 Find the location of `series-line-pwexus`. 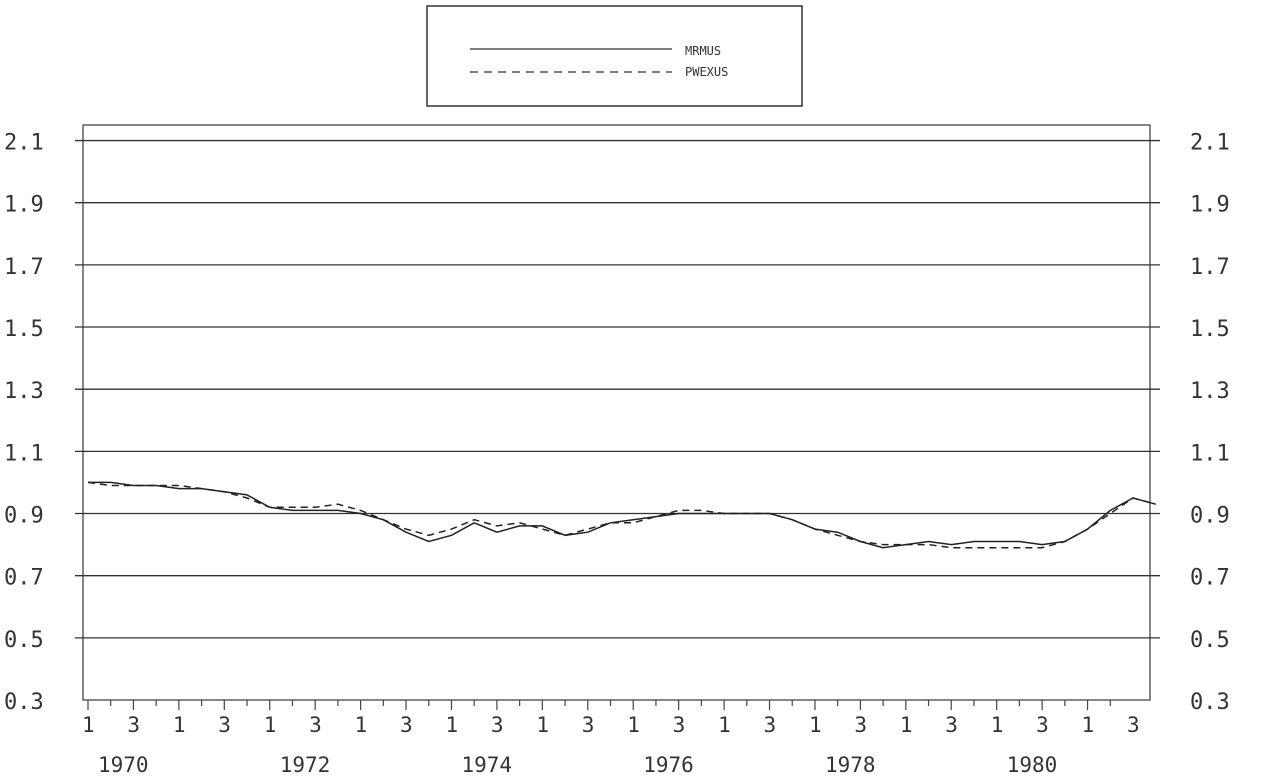

series-line-pwexus is located at coordinates (621, 515).